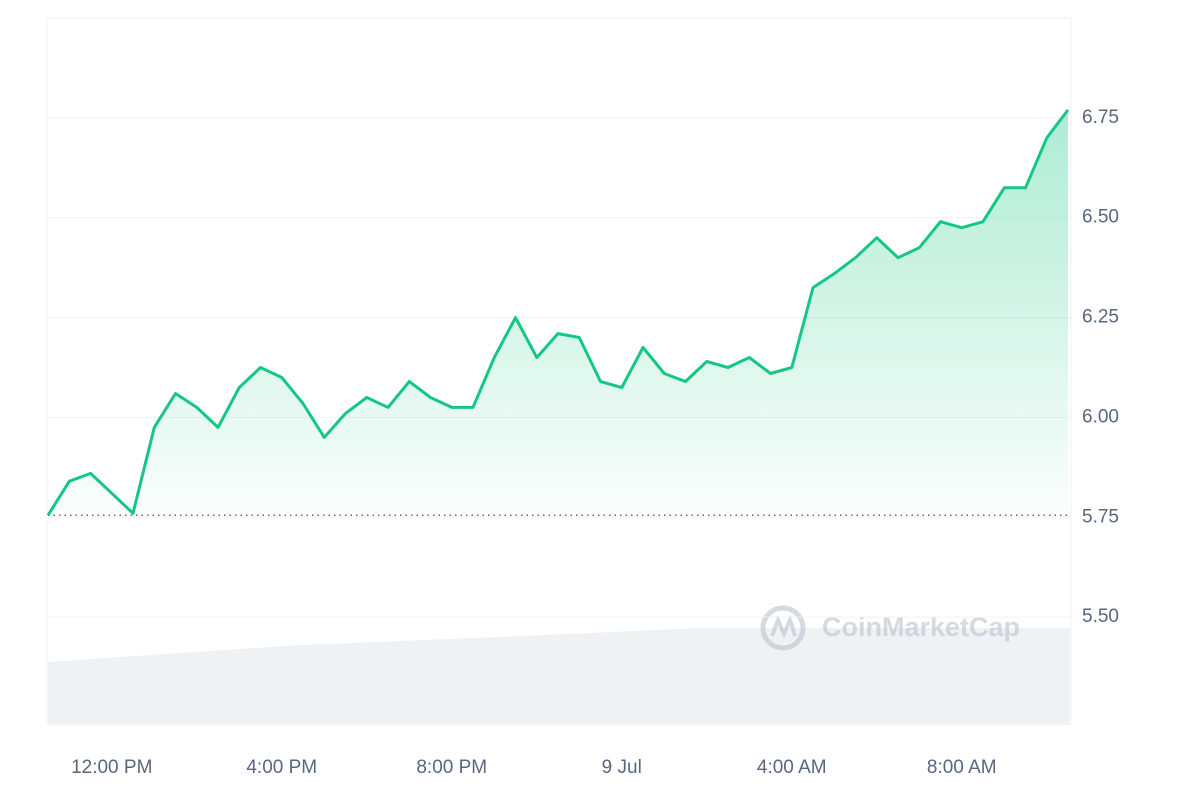 The width and height of the screenshot is (1200, 800). I want to click on watermark-text: CoinMarketCap, so click(921, 627).